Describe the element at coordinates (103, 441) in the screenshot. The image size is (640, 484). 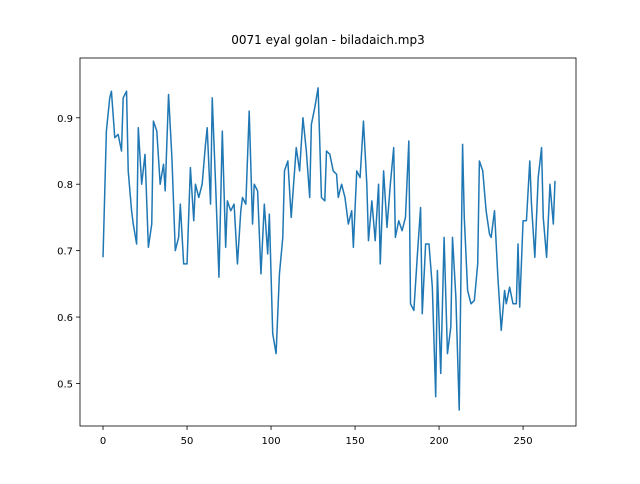
I see `x-tick-label: 0` at that location.